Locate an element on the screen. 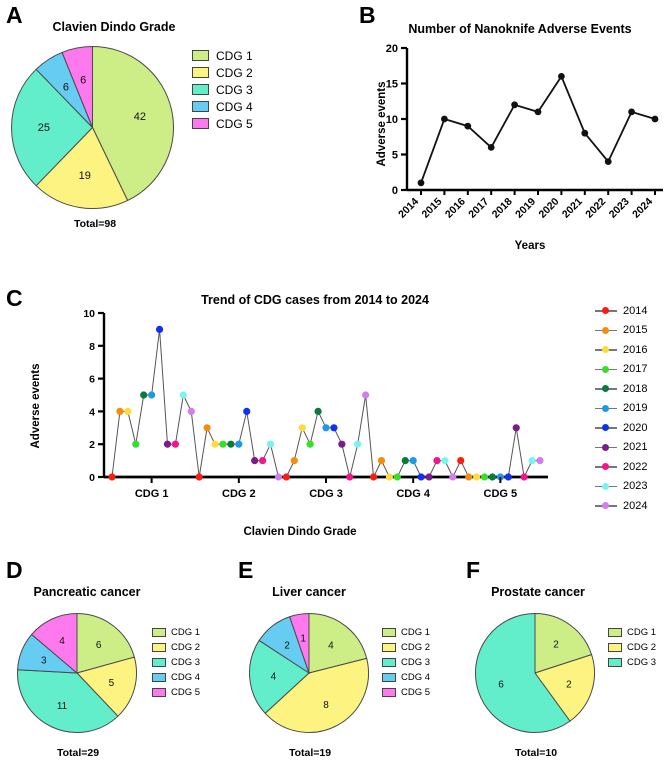 The width and height of the screenshot is (669, 769). panel-e-pie-slice-label-4: 2 is located at coordinates (287, 645).